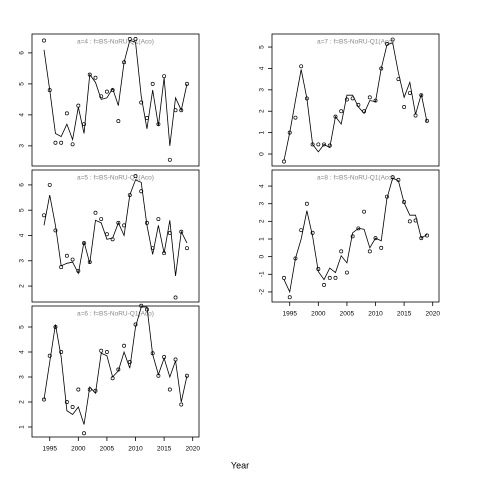 The height and width of the screenshot is (480, 480). I want to click on panel-title: a=7 : f=BS-NoRU-Q1(Aco), so click(355, 42).